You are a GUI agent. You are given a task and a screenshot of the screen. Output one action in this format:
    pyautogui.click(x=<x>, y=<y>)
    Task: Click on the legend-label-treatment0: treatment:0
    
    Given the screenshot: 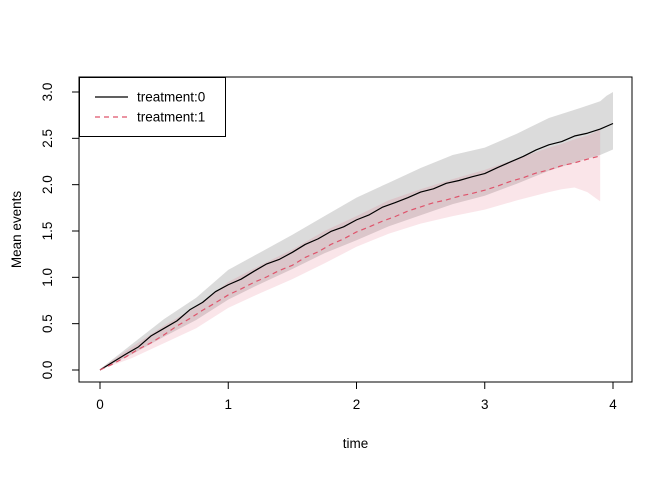 What is the action you would take?
    pyautogui.click(x=171, y=97)
    